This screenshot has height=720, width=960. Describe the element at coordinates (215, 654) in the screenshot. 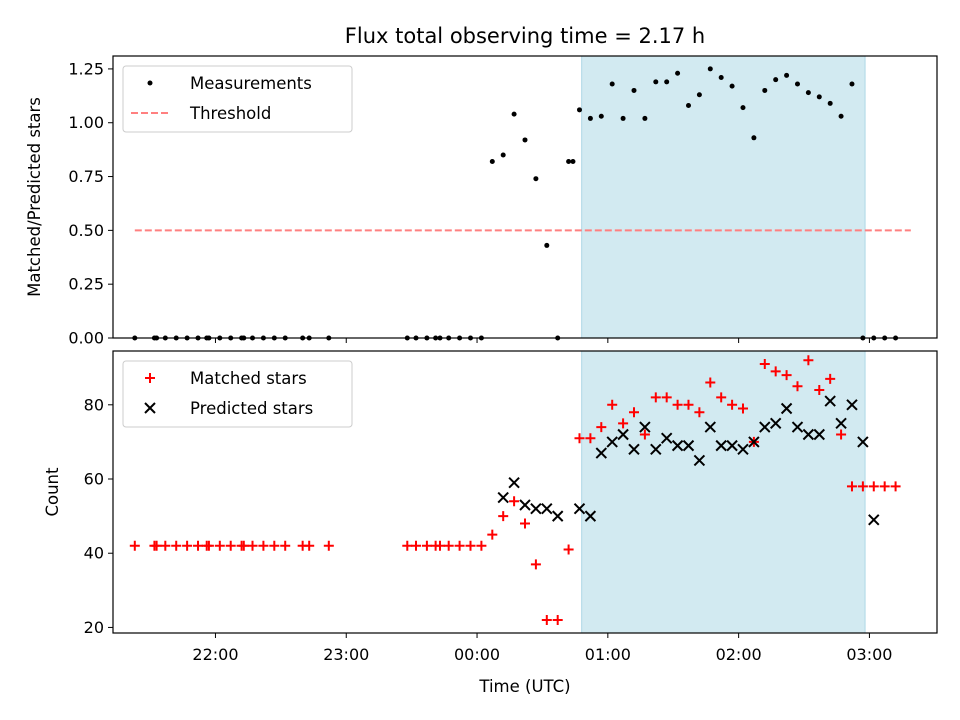

I see `x-tick-label: 22:00` at that location.